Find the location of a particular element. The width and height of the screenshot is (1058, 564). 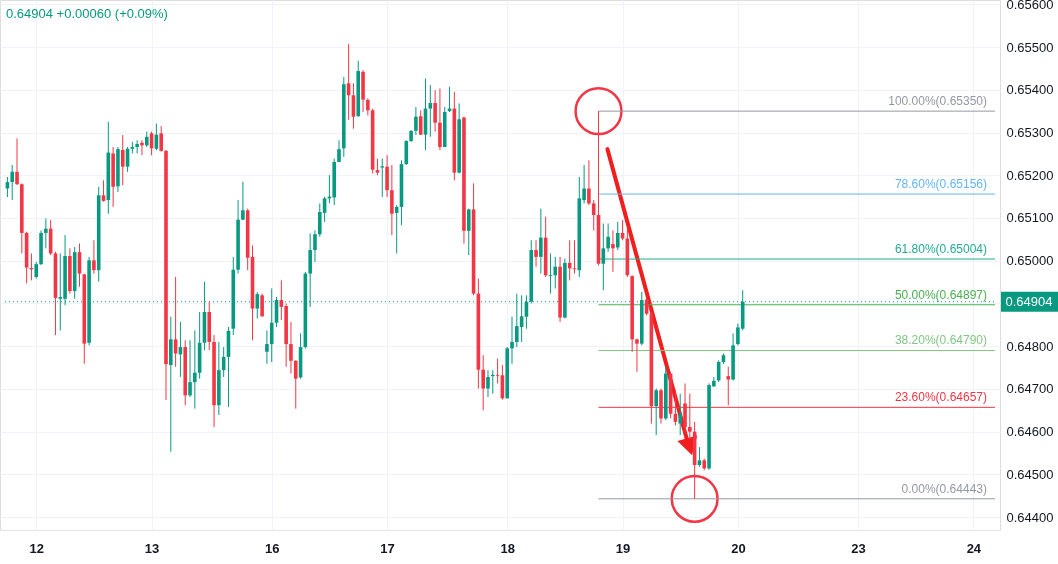

ref-line-label: 100.00%(0.65350) is located at coordinates (937, 101).